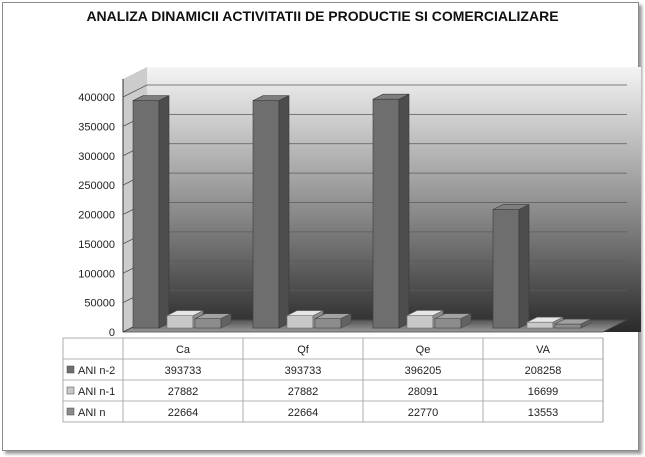 This screenshot has height=457, width=645. I want to click on legend-label: ANI n-2, so click(96, 371).